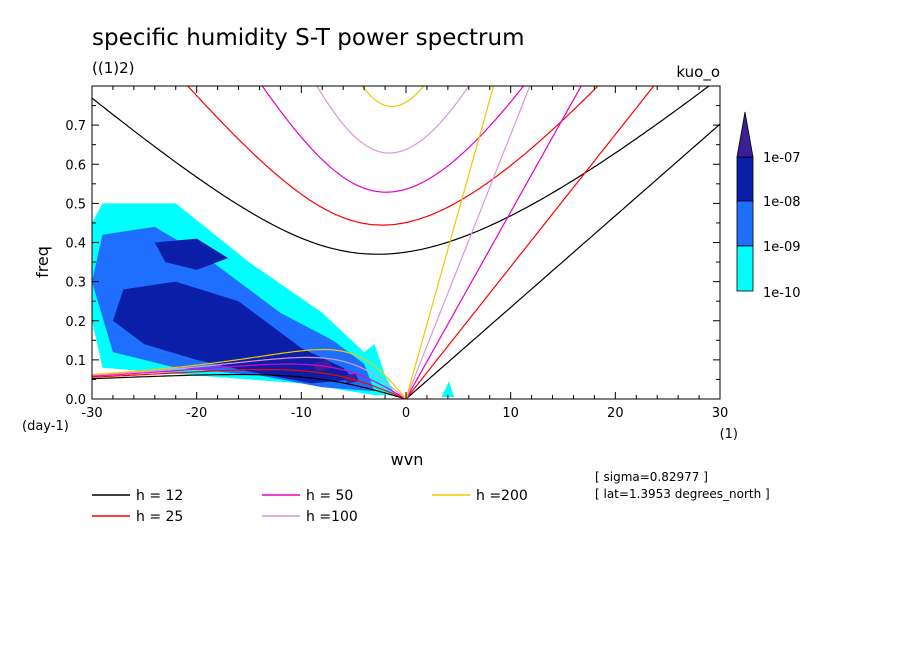 The image size is (904, 654). I want to click on kelvin-wave-curve-h25, so click(530, 242).